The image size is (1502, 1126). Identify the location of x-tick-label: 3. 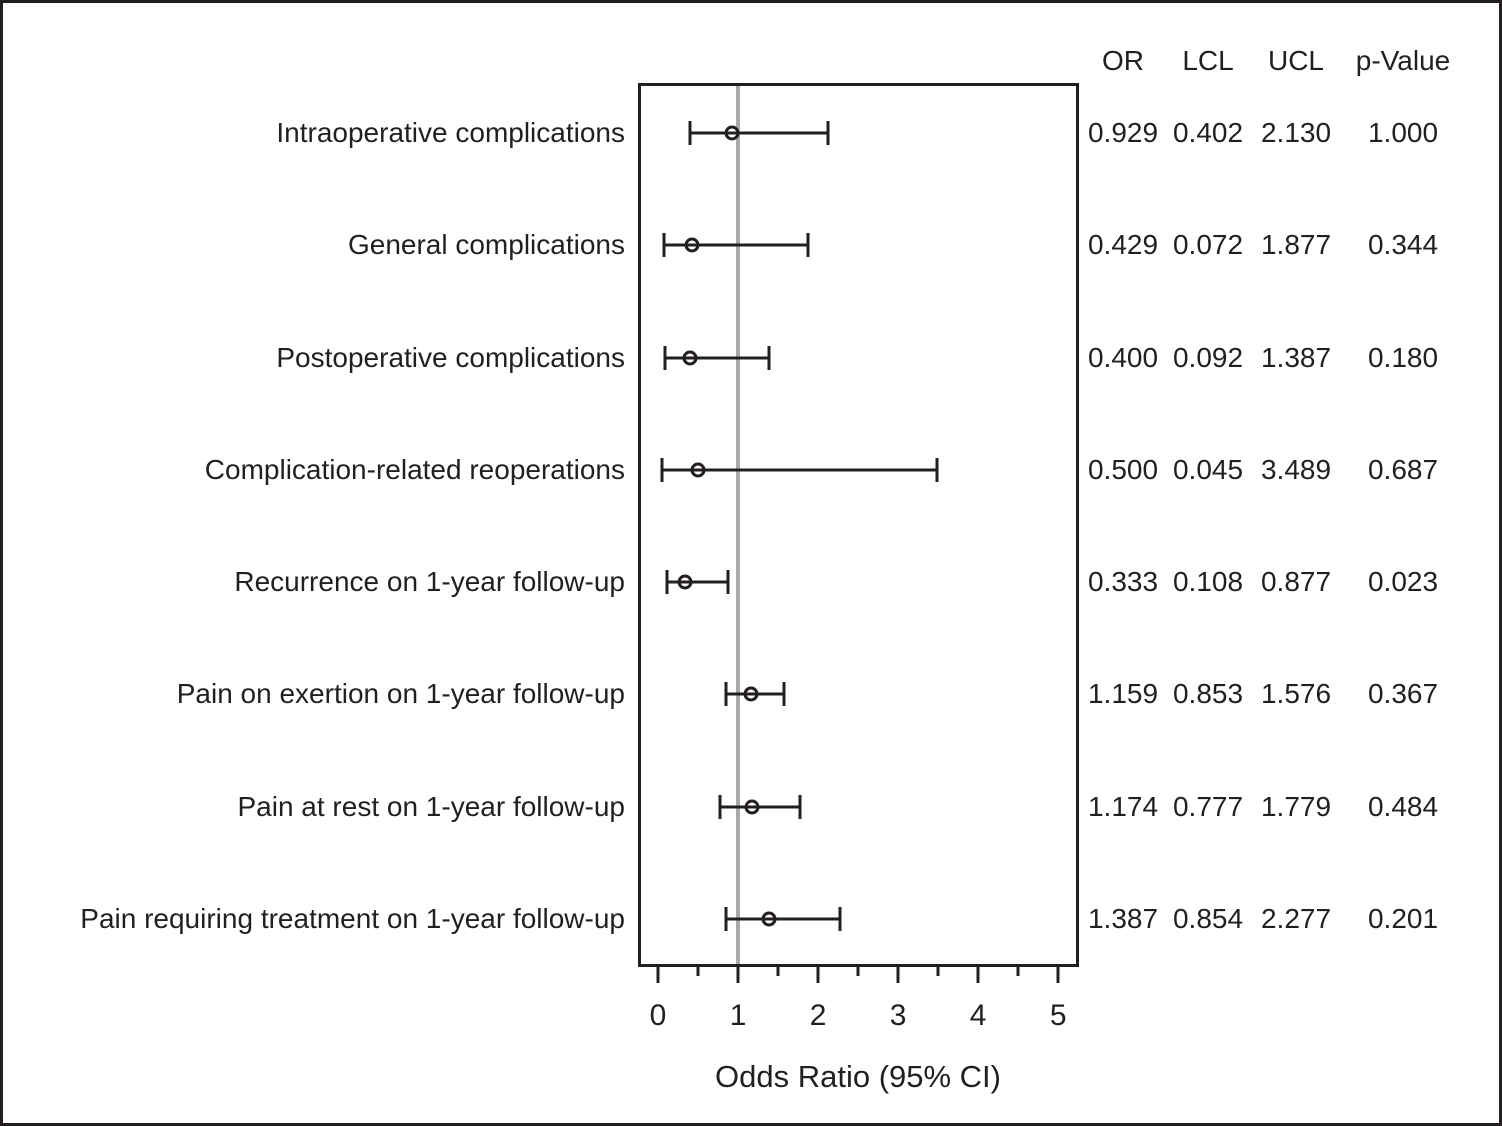
(898, 1015).